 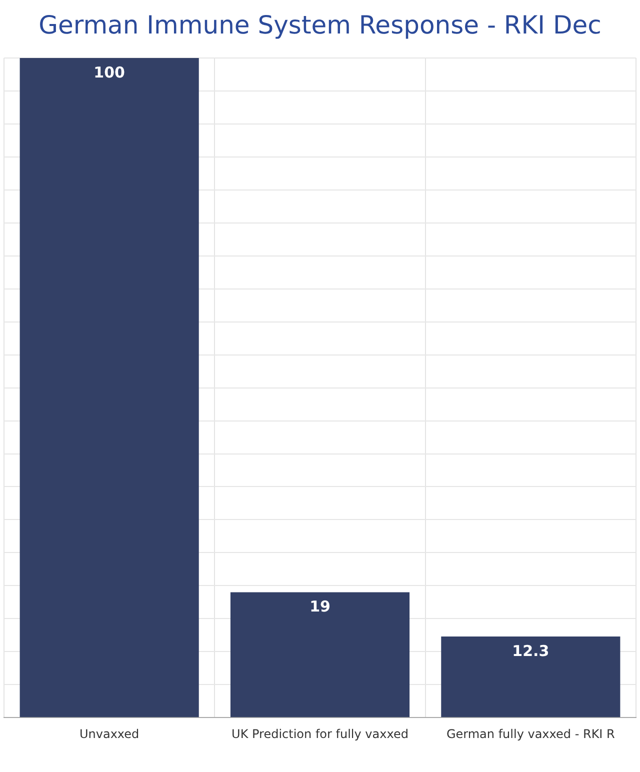 I want to click on x-tick-label: German fully vaxxed - RKI R, so click(x=530, y=733).